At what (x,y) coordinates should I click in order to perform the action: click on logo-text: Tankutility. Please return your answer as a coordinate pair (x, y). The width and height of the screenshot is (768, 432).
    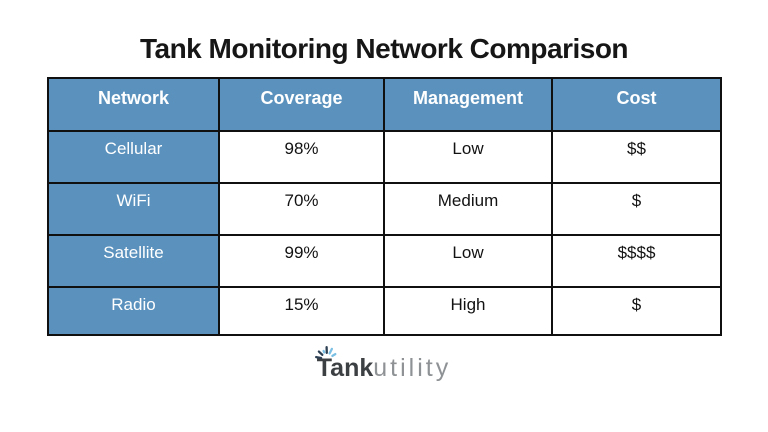
    Looking at the image, I should click on (383, 364).